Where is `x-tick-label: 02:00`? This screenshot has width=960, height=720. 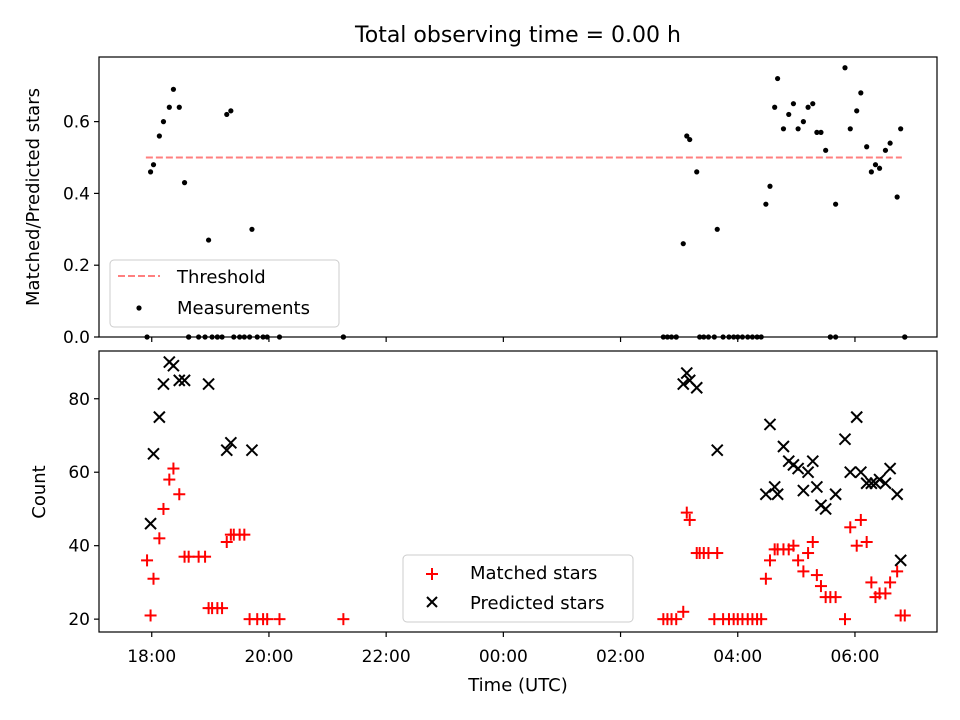 x-tick-label: 02:00 is located at coordinates (620, 657).